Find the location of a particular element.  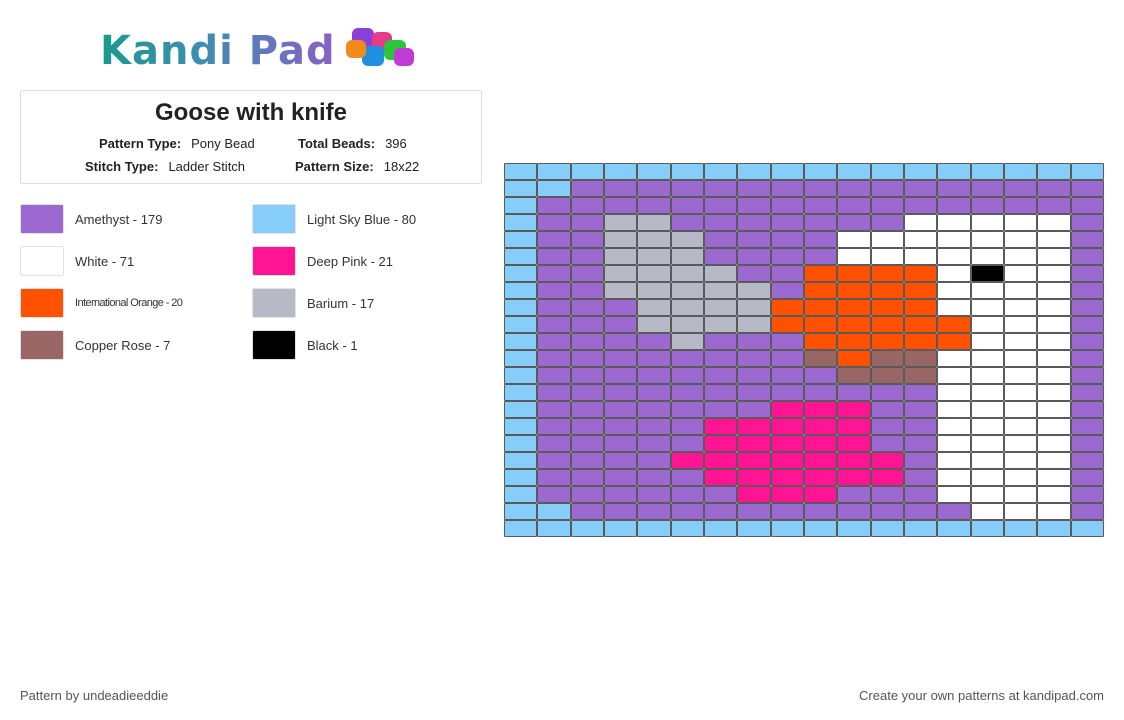

stitch-type-value: Ladder Stitch is located at coordinates (207, 166).